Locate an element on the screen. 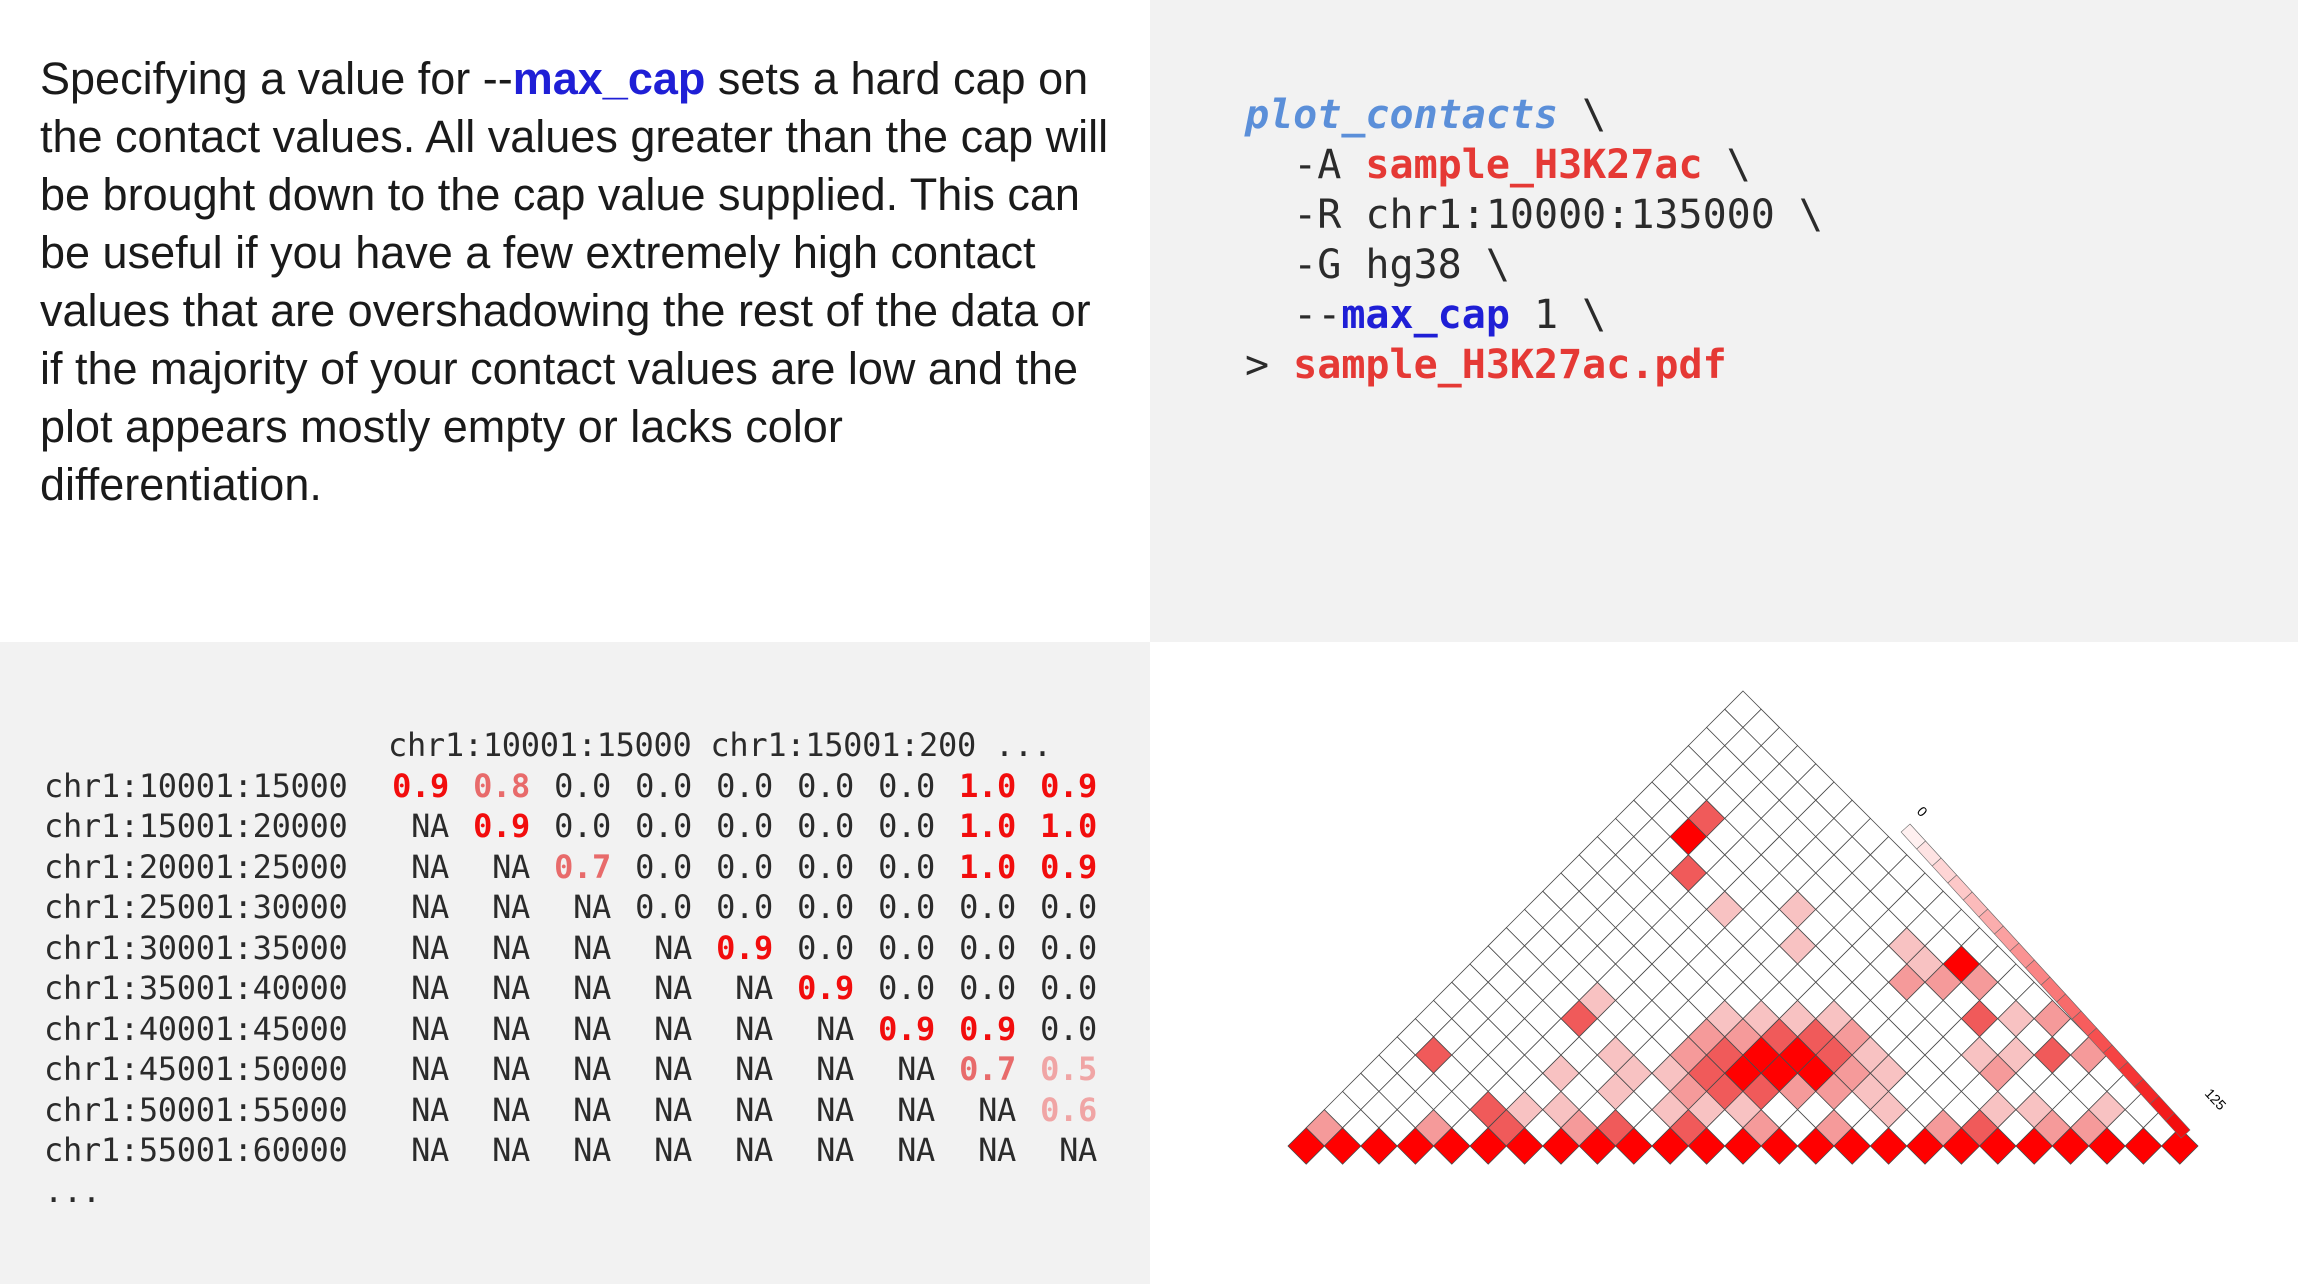 This screenshot has width=2298, height=1284. matrix-row-label: chr1:45001:50000 is located at coordinates (196, 1069).